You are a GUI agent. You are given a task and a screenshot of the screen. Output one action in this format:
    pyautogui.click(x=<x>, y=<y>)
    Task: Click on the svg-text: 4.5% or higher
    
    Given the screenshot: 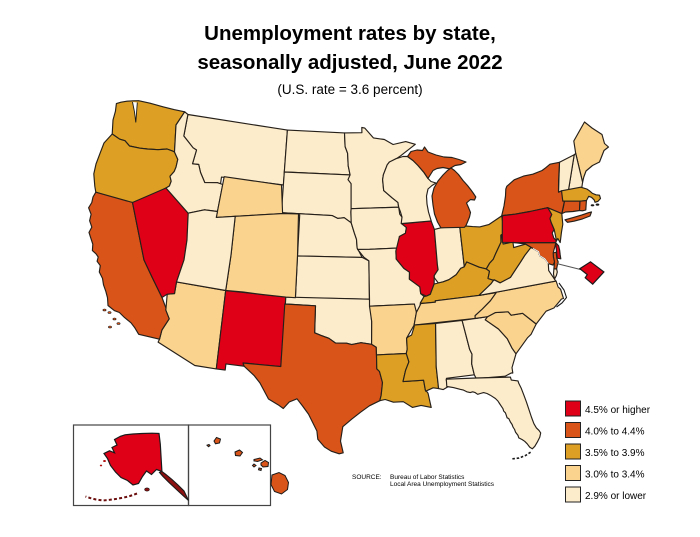 What is the action you would take?
    pyautogui.click(x=618, y=410)
    